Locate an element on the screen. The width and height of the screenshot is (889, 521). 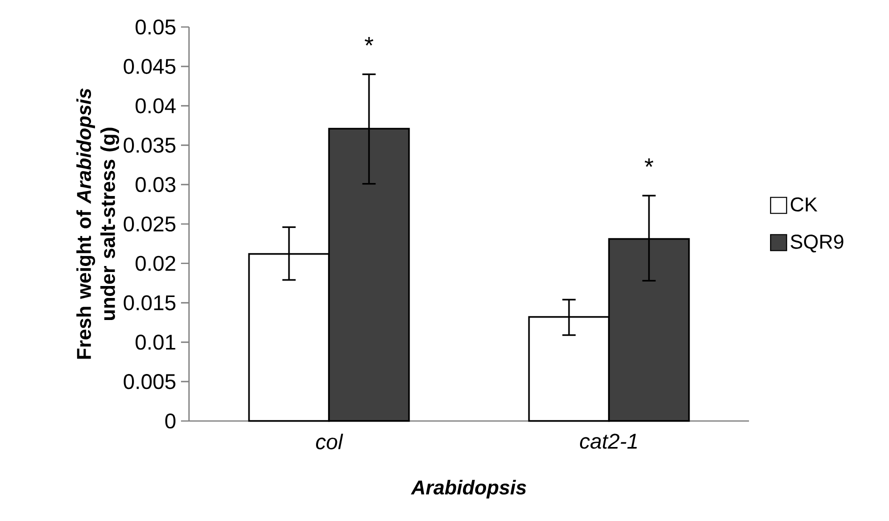
y-tick-label: 0 is located at coordinates (170, 421).